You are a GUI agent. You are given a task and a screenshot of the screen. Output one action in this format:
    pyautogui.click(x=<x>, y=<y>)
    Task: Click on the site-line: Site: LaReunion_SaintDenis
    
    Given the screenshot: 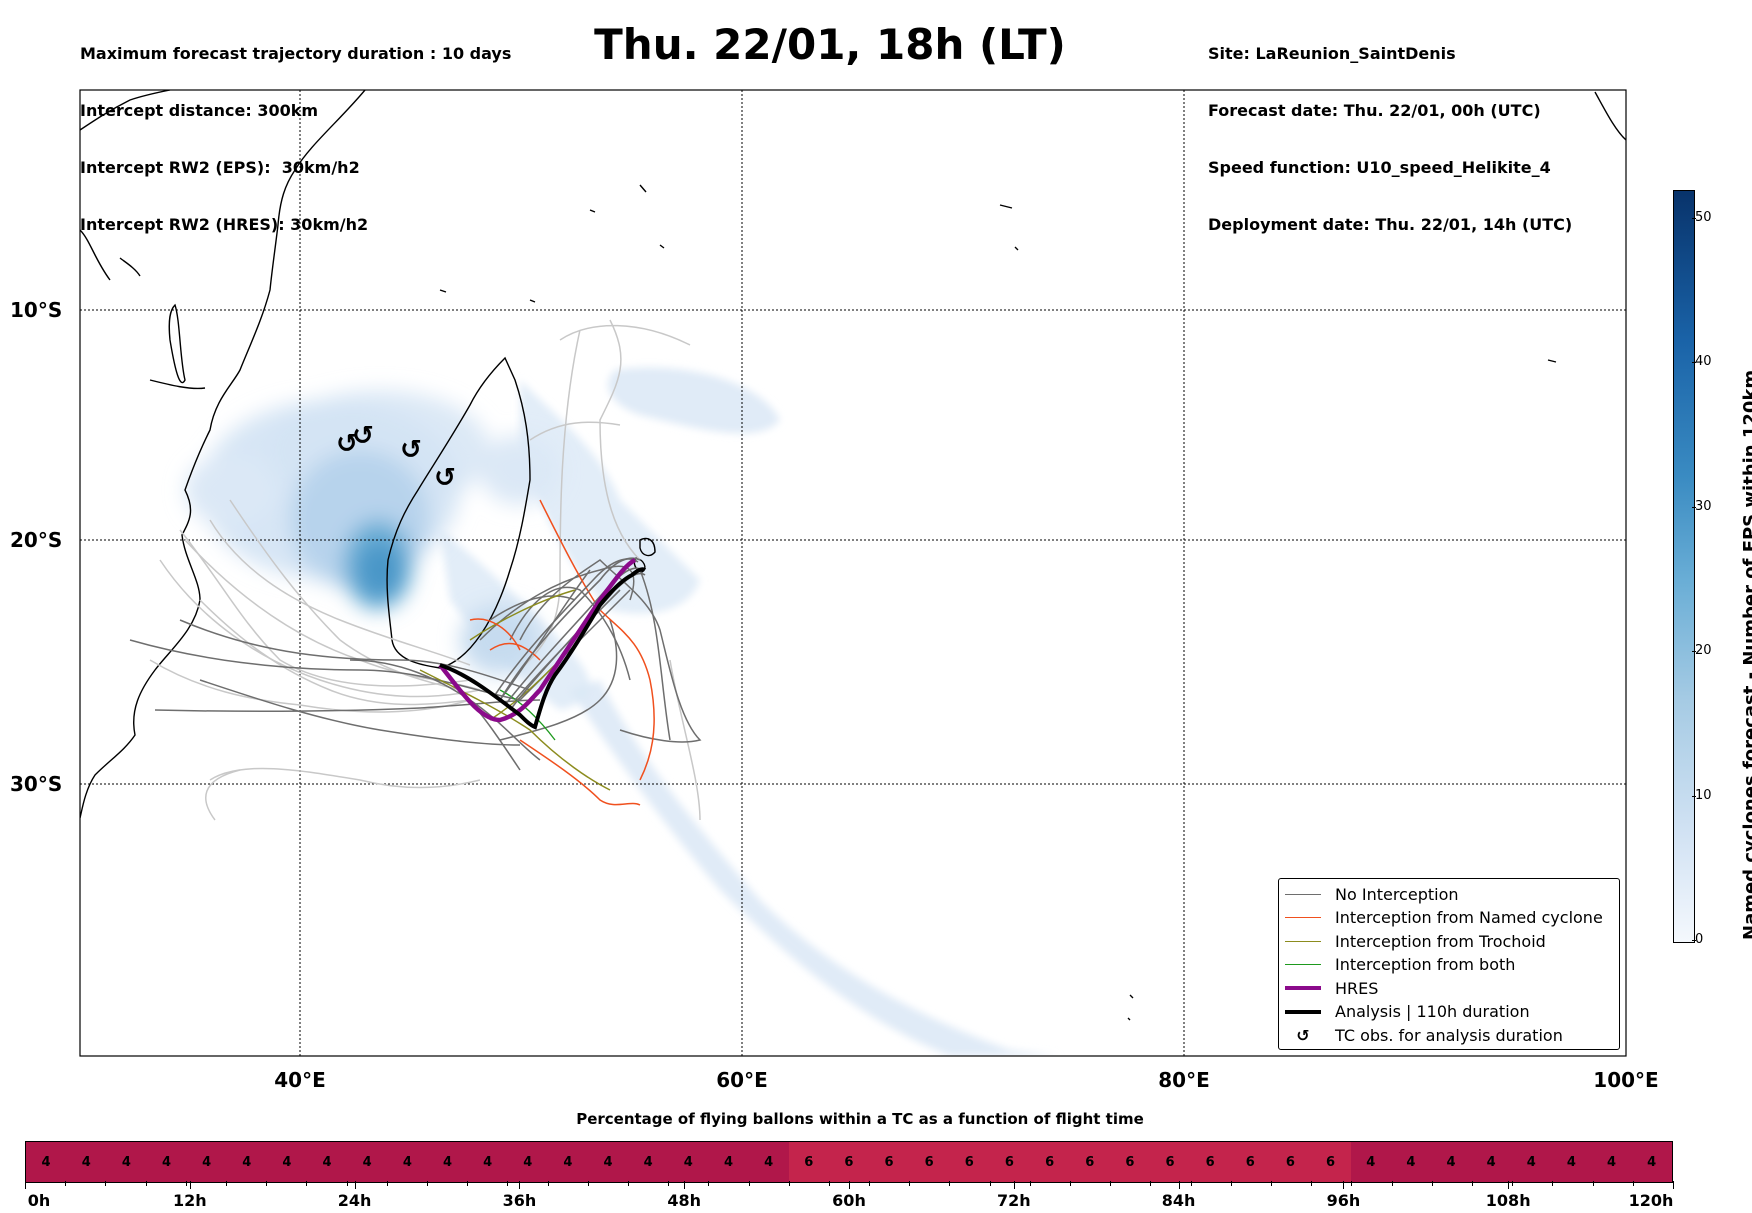 What is the action you would take?
    pyautogui.click(x=1332, y=53)
    